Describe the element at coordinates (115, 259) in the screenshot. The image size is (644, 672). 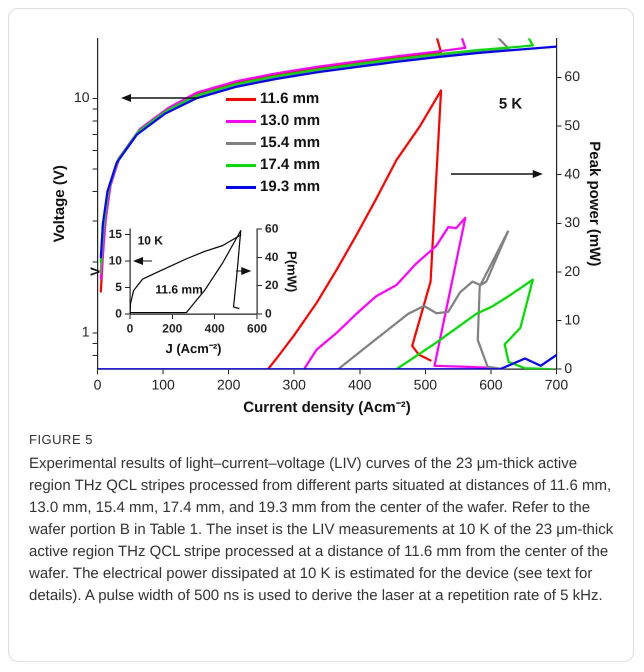
I see `y-tick-label: 10` at that location.